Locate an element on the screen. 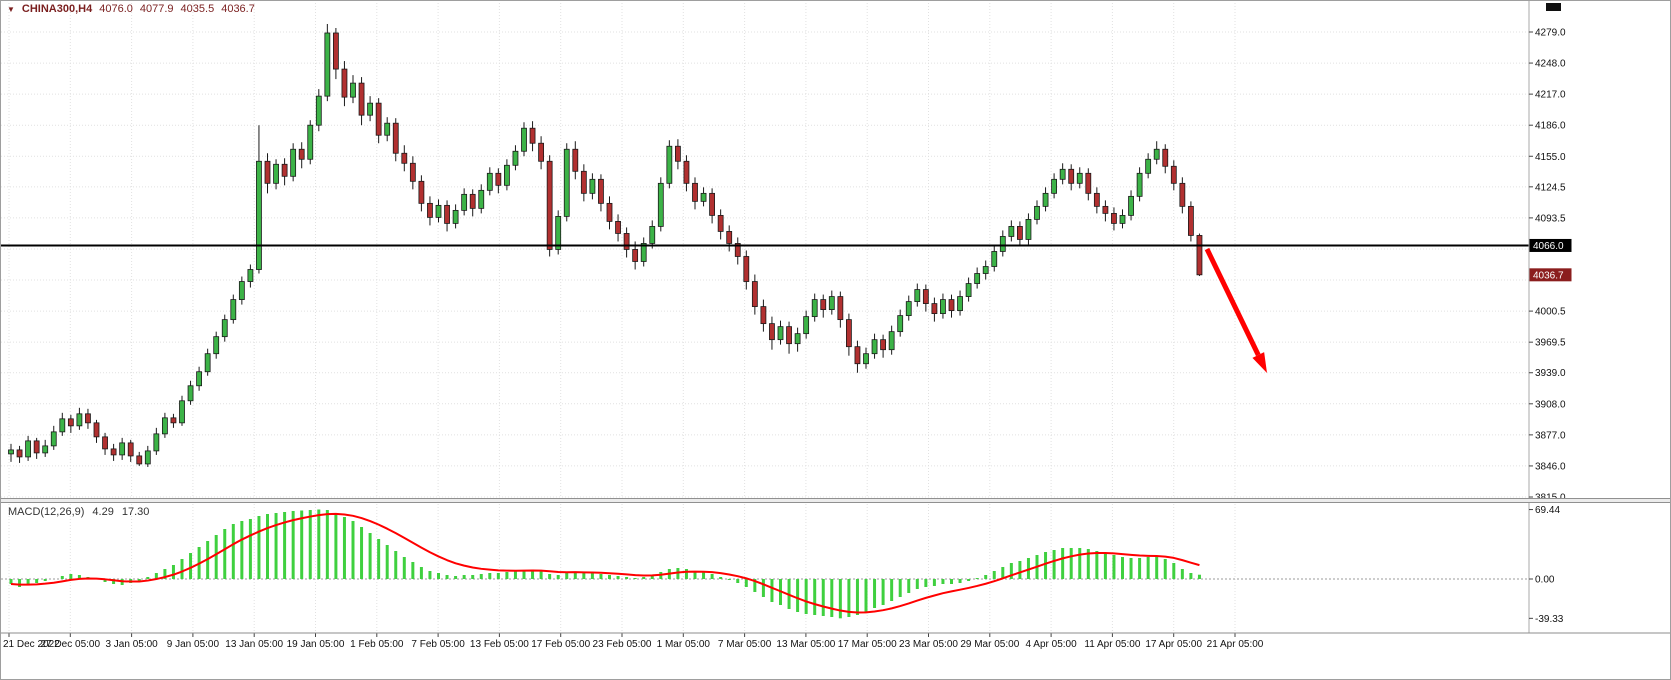 Image resolution: width=1671 pixels, height=680 pixels. price-axis-label: 4217.0 is located at coordinates (1550, 95).